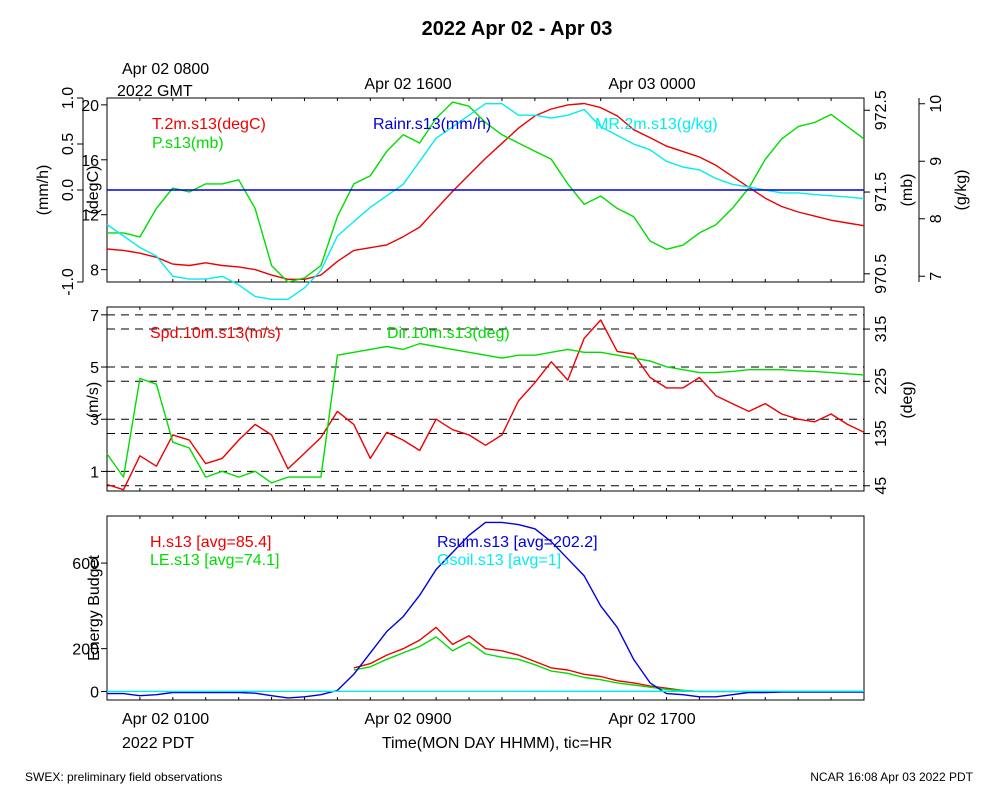  What do you see at coordinates (68, 144) in the screenshot?
I see `rain-axis-tick-label: 0.5` at bounding box center [68, 144].